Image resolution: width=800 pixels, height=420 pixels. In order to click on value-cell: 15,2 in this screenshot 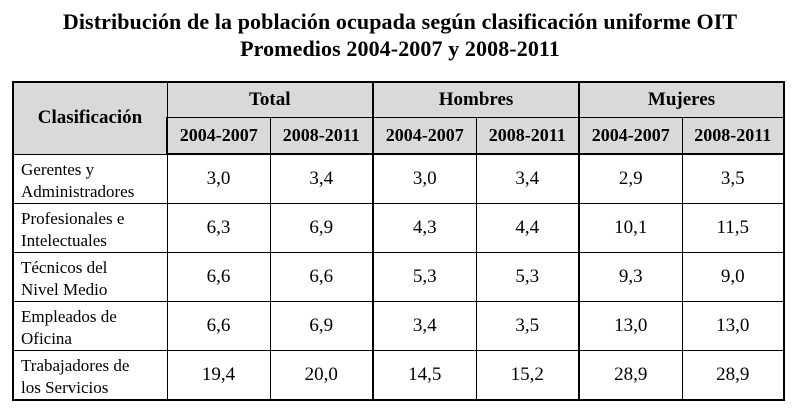, I will do `click(527, 375)`.